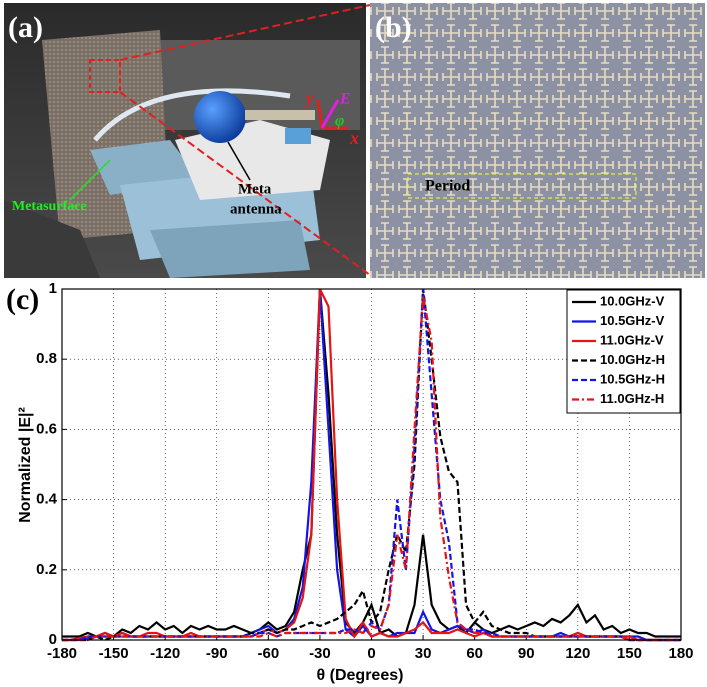 This screenshot has height=687, width=707. I want to click on legend-box, so click(623, 351).